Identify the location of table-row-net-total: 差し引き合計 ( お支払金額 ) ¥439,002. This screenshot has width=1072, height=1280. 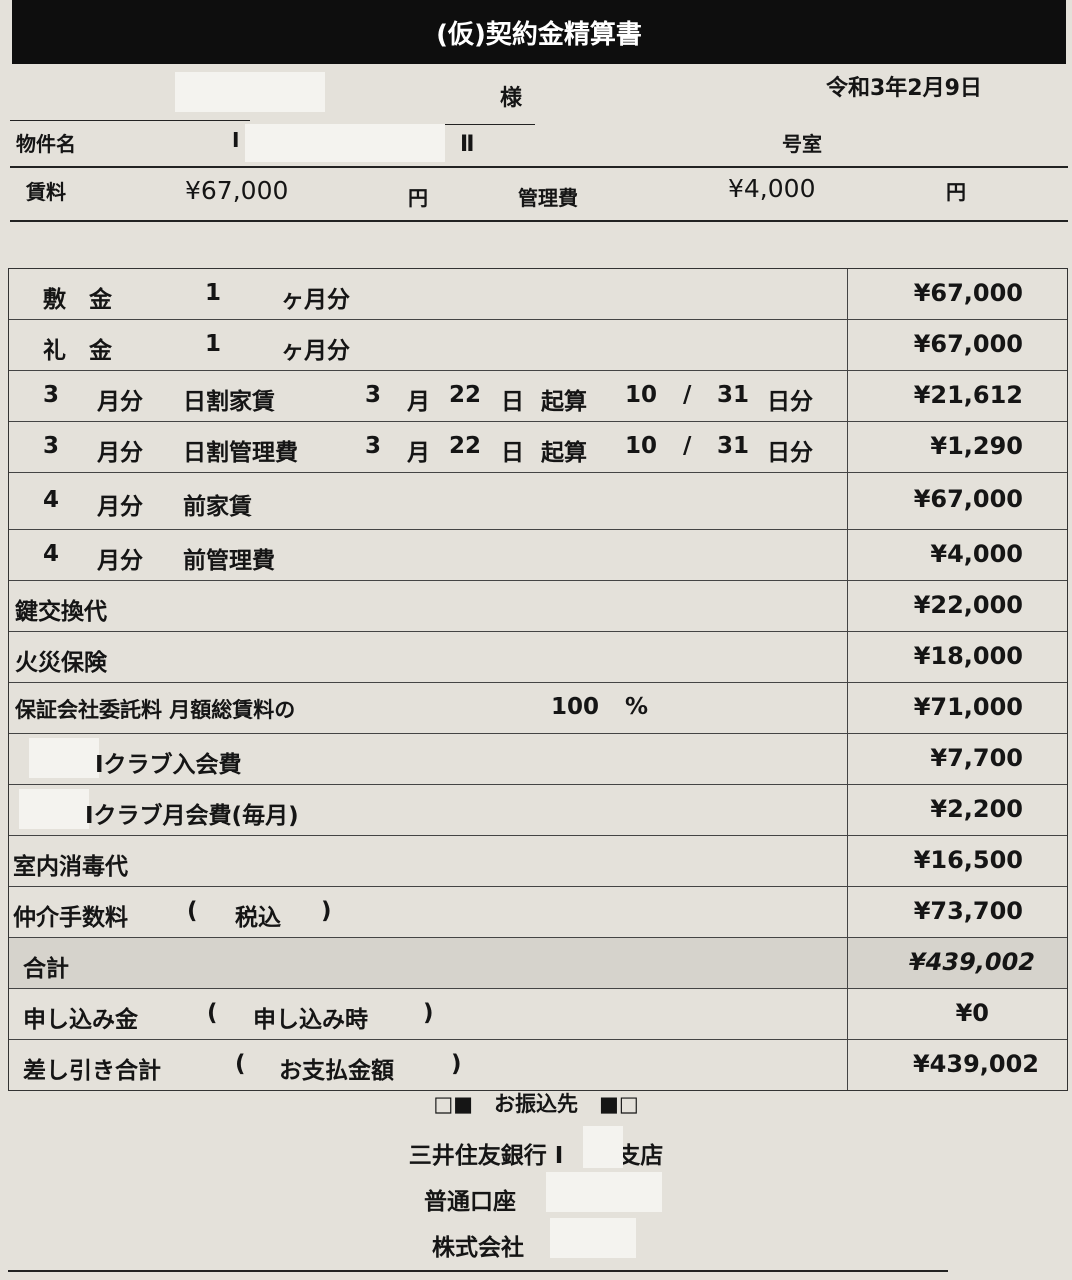
(538, 1065).